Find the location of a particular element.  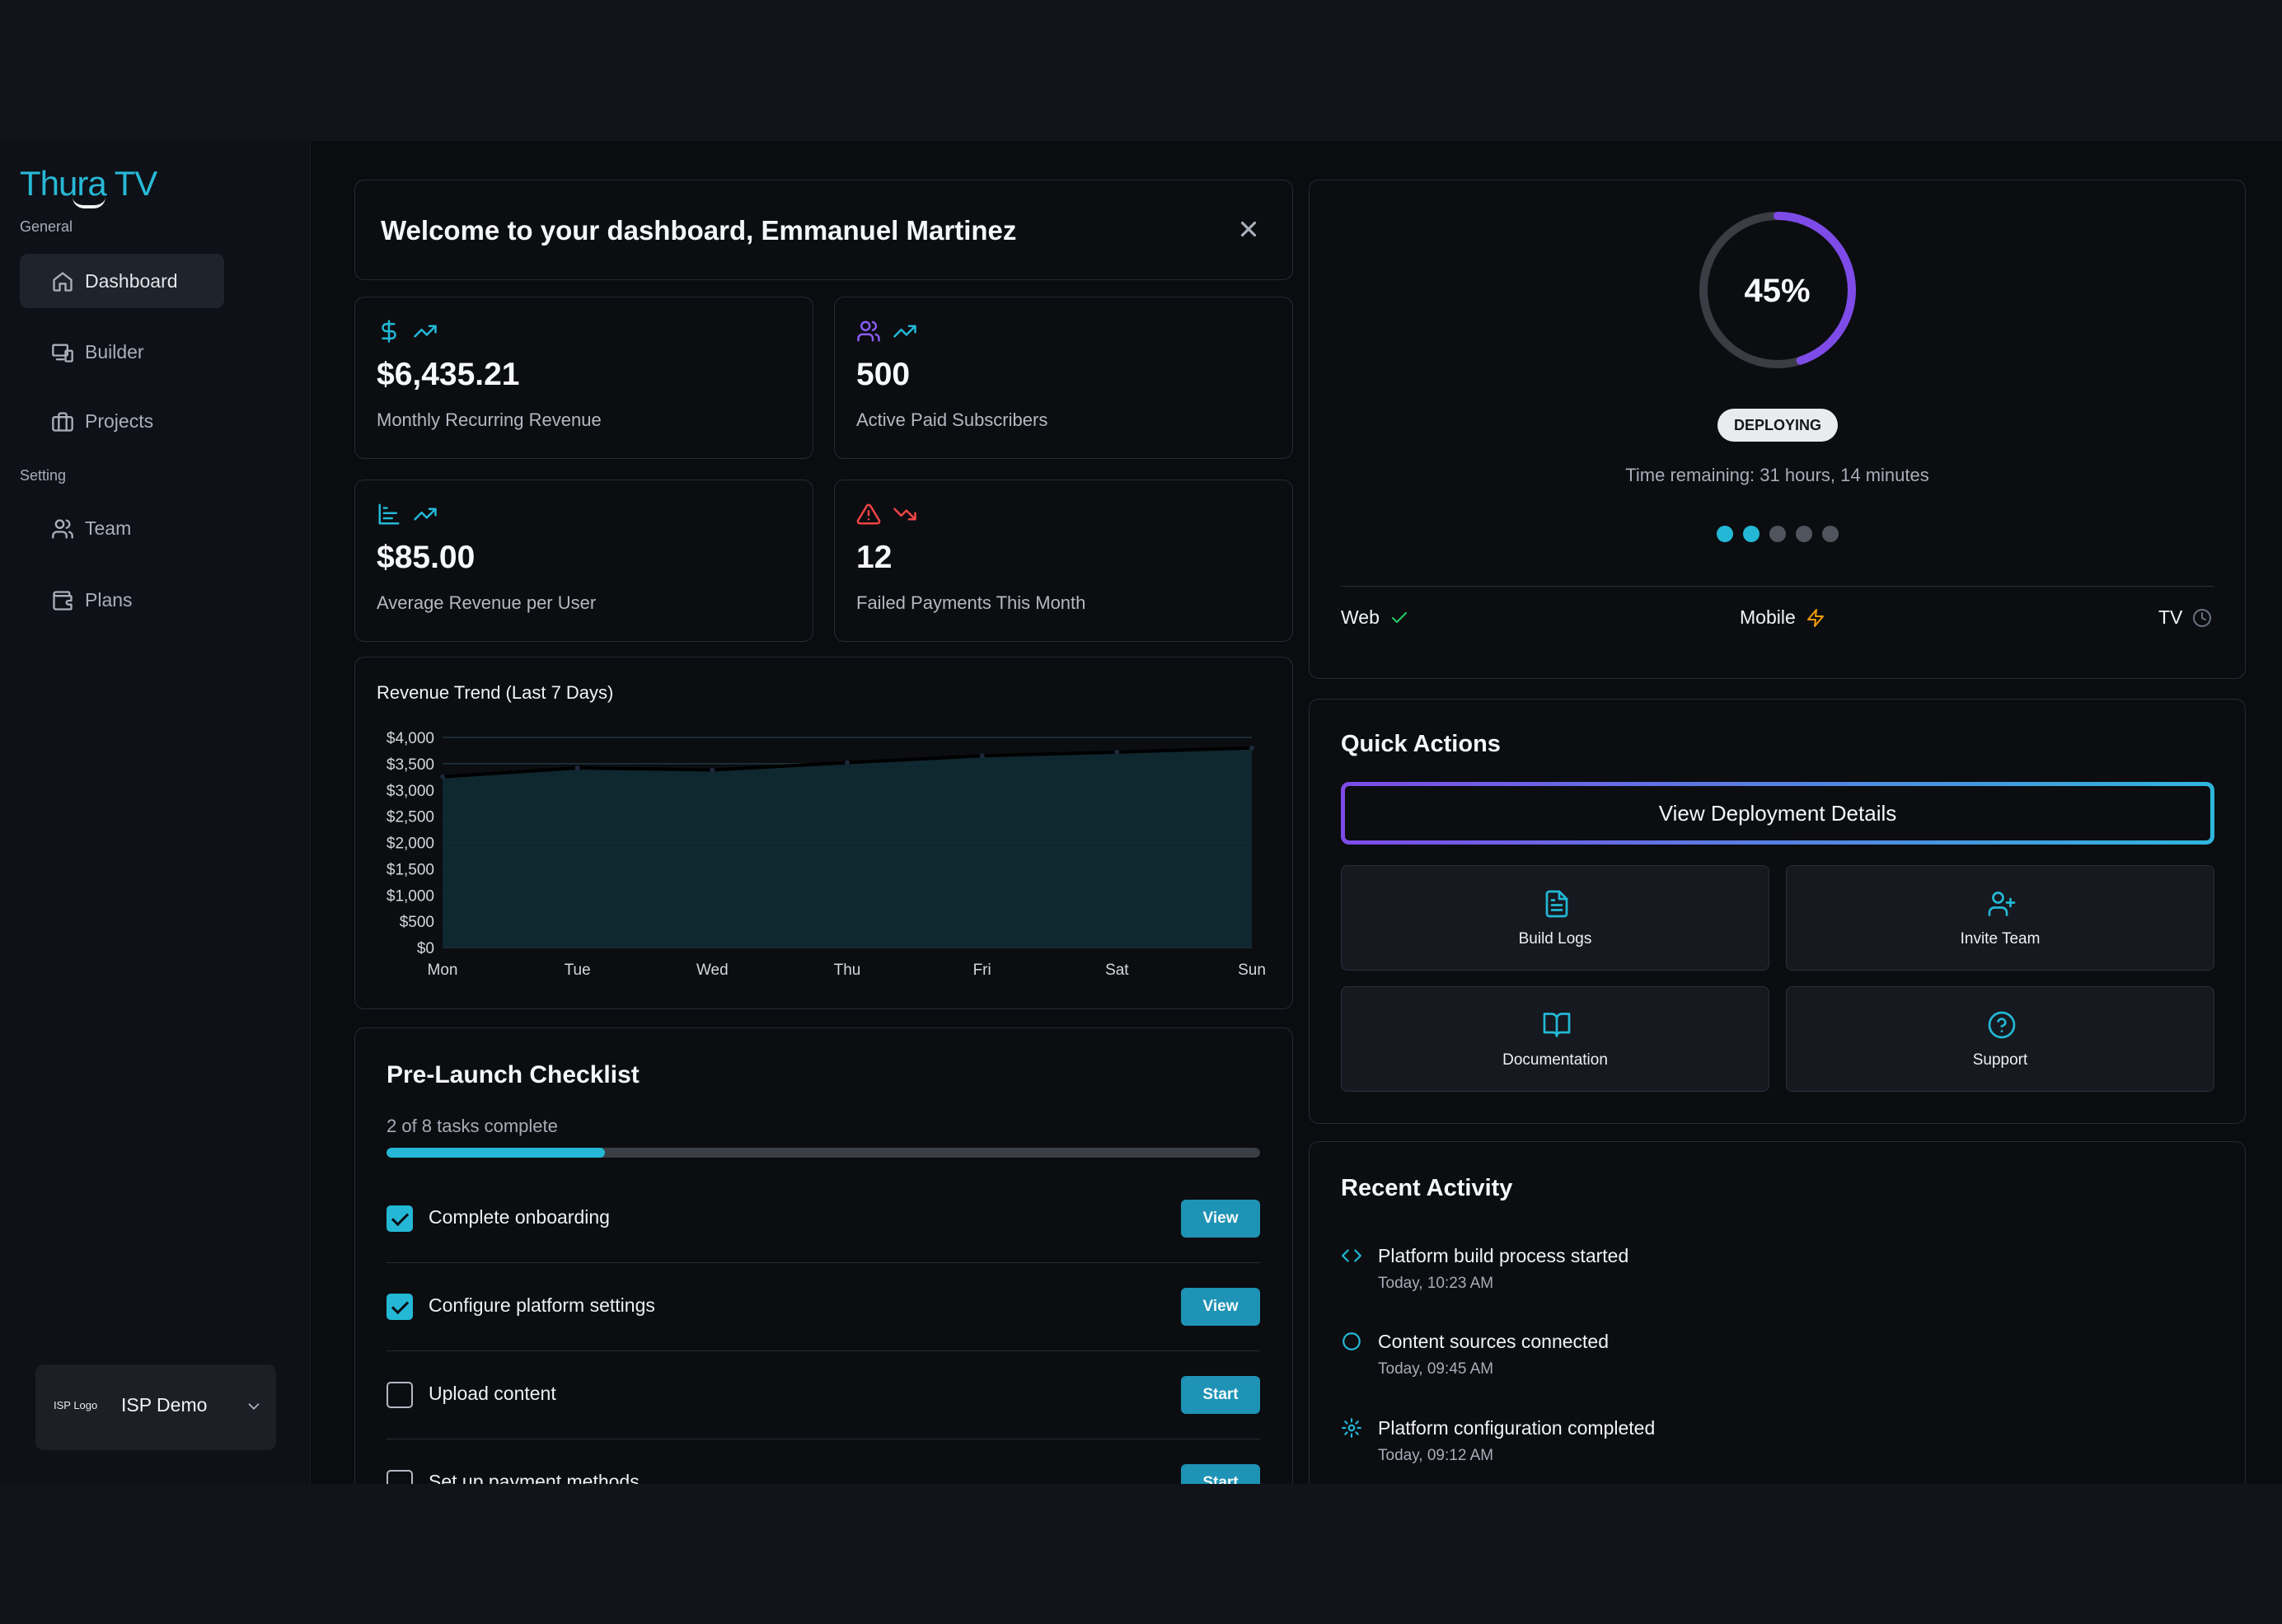

stat-value: $85.00 is located at coordinates (426, 557).